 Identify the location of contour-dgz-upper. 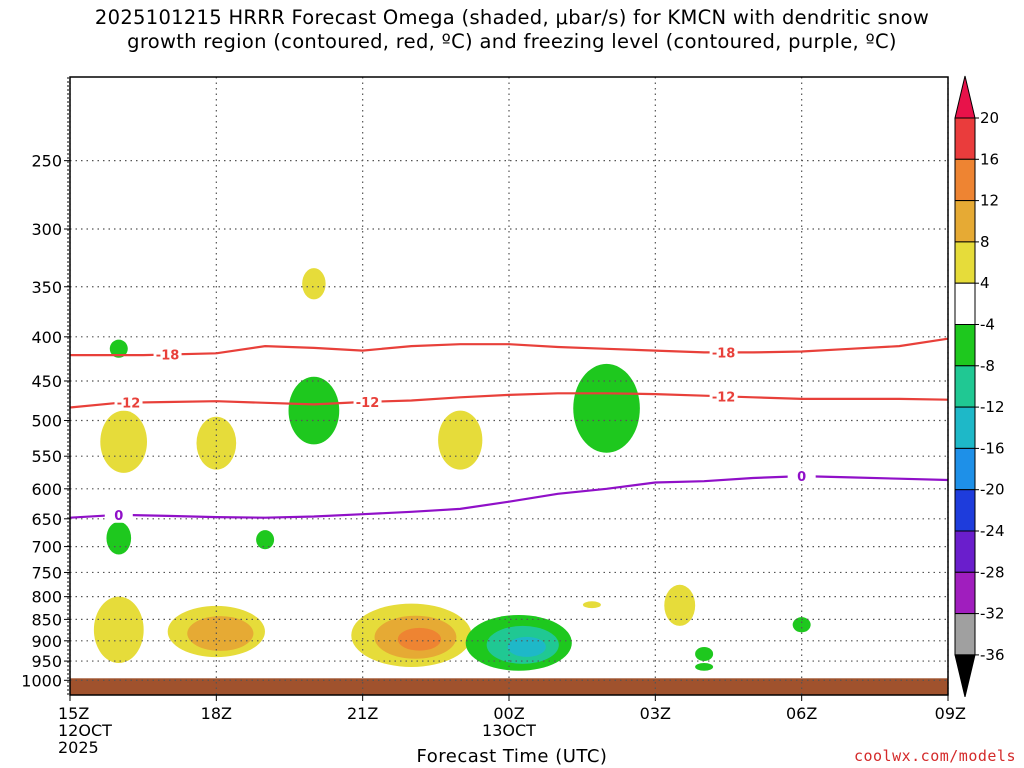
(509, 347).